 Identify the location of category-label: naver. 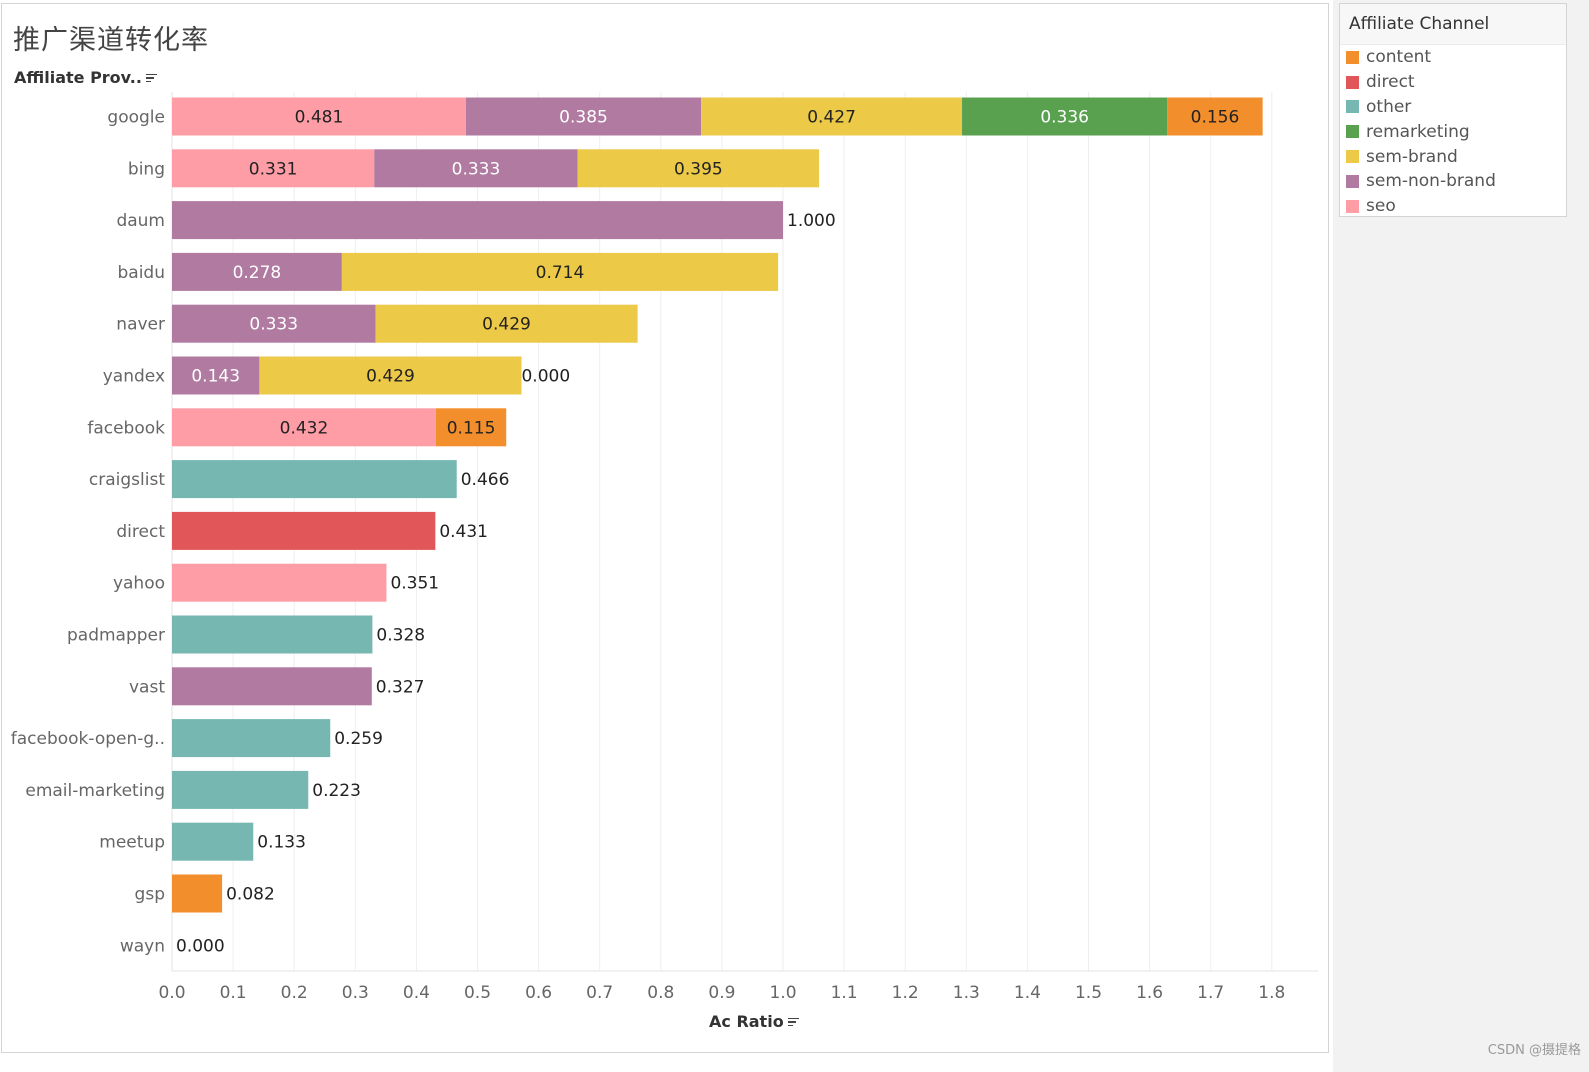
(140, 325).